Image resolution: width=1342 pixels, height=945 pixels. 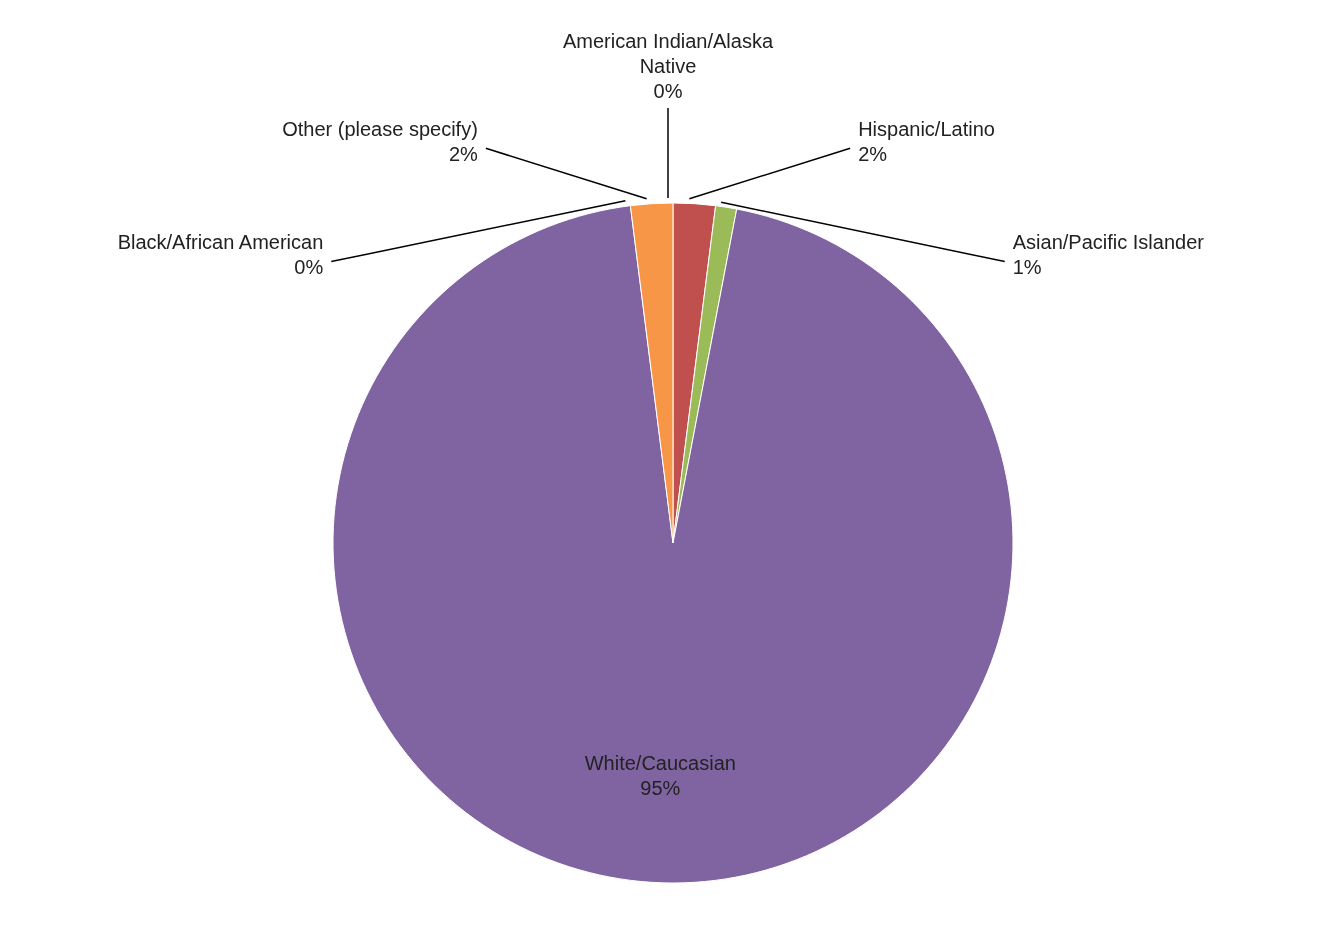 I want to click on category-label: Black/African American, so click(x=220, y=242).